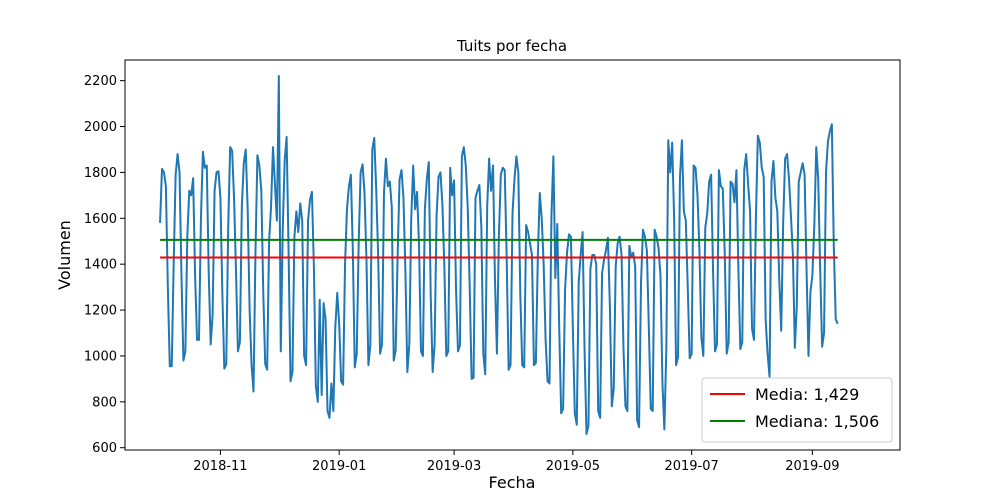 This screenshot has height=500, width=1000. Describe the element at coordinates (220, 466) in the screenshot. I see `x-tick-label: 2018-11` at that location.